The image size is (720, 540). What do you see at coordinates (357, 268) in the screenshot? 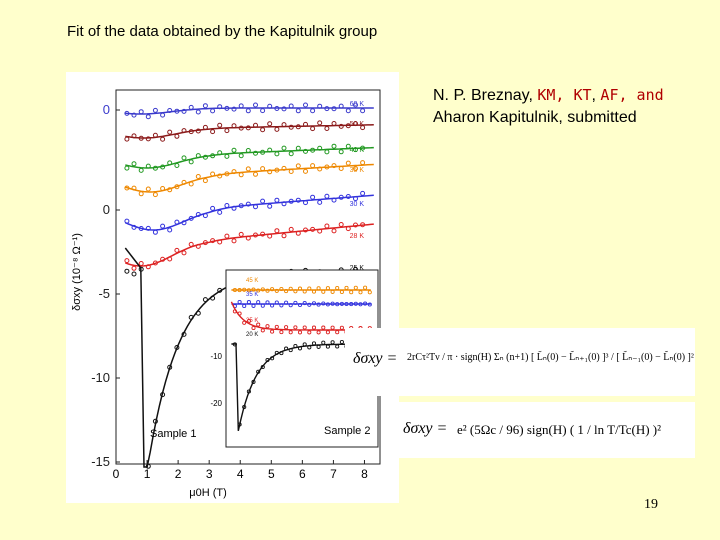
I see `legend-entry: 25 K` at bounding box center [357, 268].